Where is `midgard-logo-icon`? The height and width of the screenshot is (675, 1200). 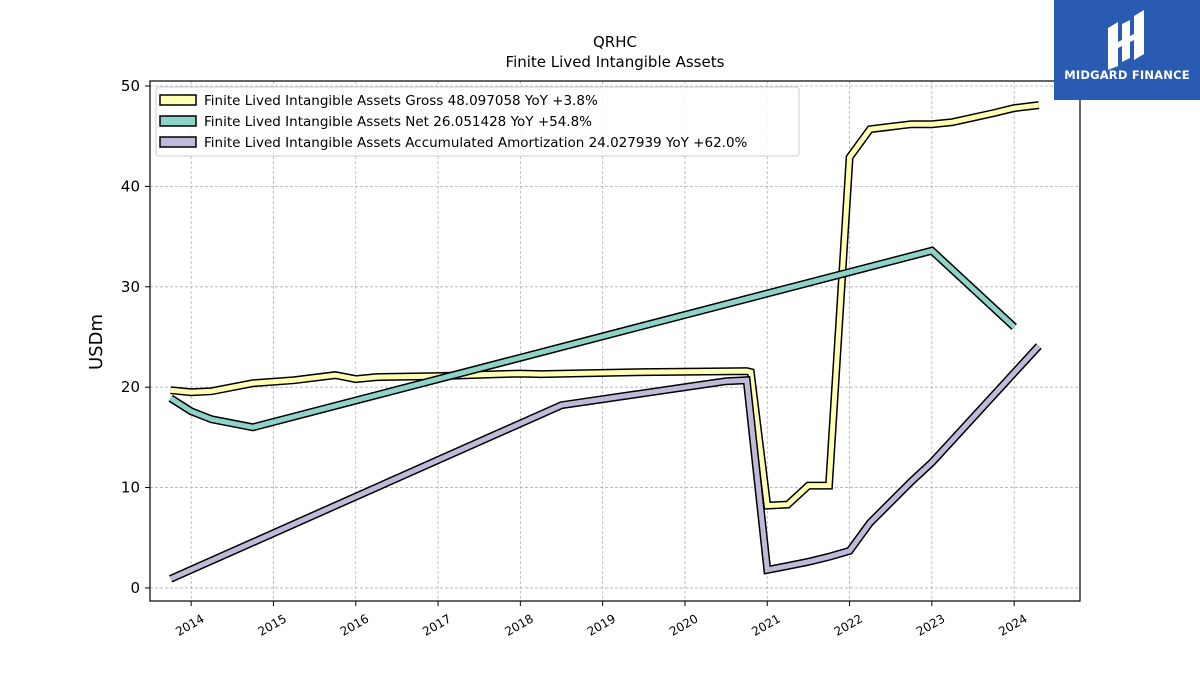
midgard-logo-icon is located at coordinates (1126, 40).